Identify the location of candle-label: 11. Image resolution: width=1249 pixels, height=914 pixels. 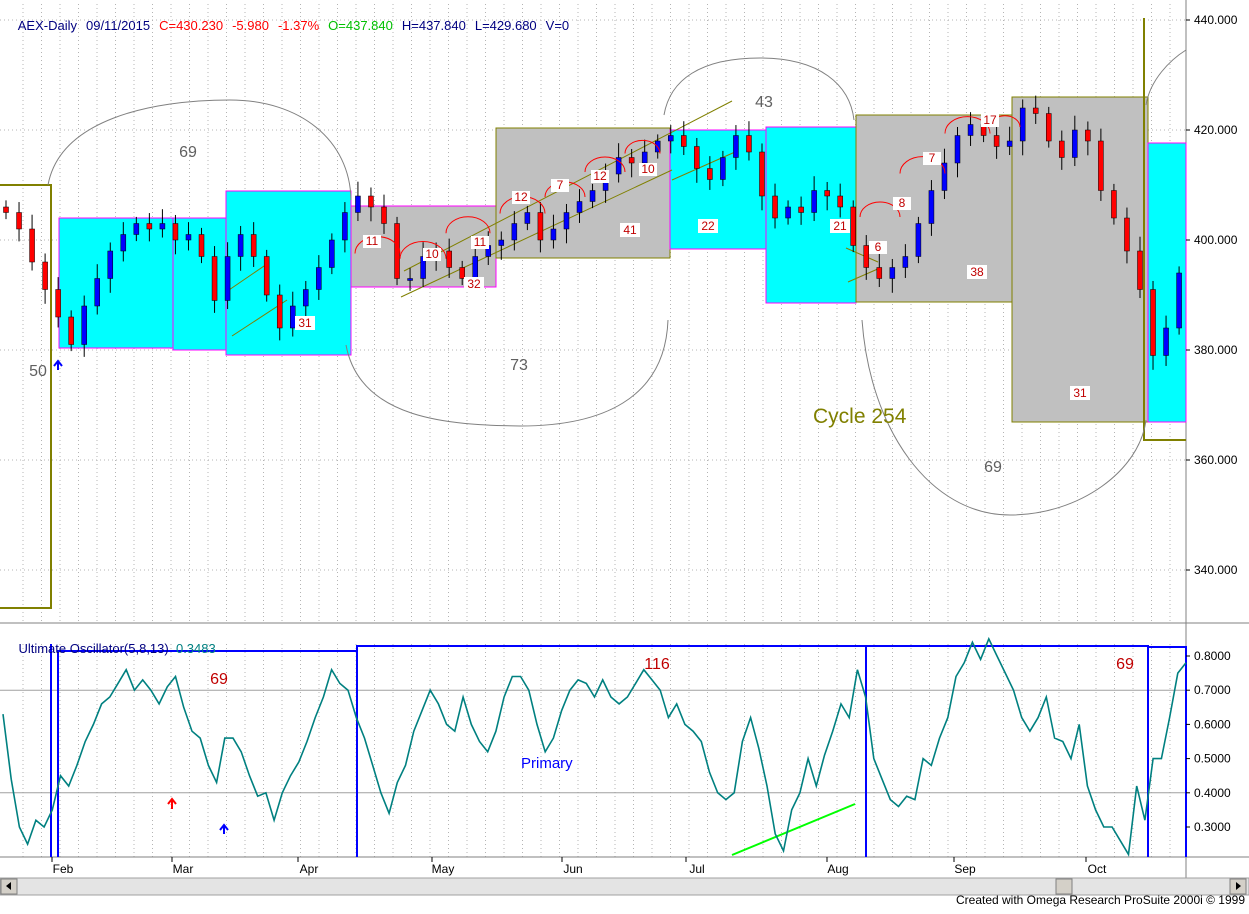
(480, 242).